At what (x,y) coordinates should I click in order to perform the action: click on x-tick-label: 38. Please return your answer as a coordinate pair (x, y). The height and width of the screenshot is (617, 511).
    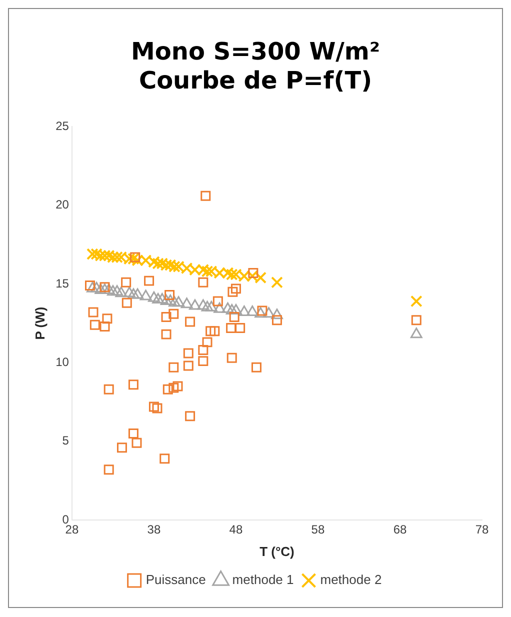
    Looking at the image, I should click on (154, 529).